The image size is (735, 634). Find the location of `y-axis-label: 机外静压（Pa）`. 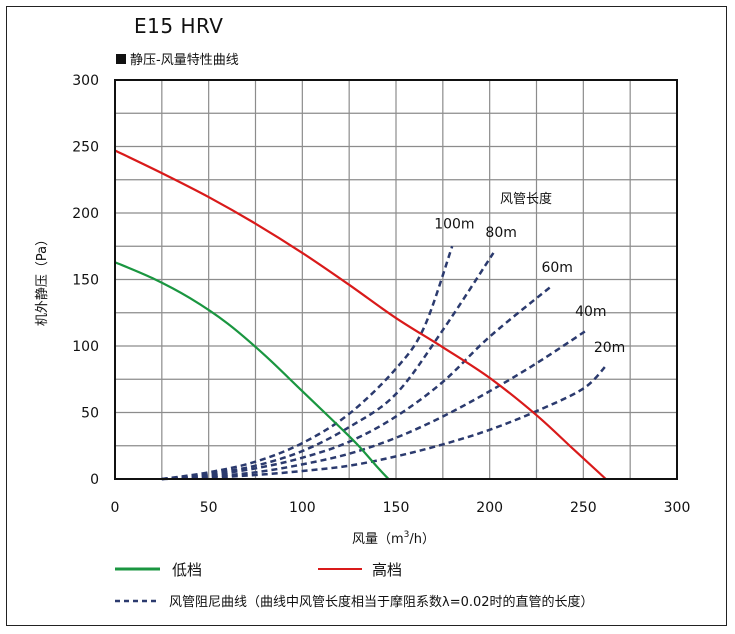

y-axis-label: 机外静压（Pa） is located at coordinates (42, 279).